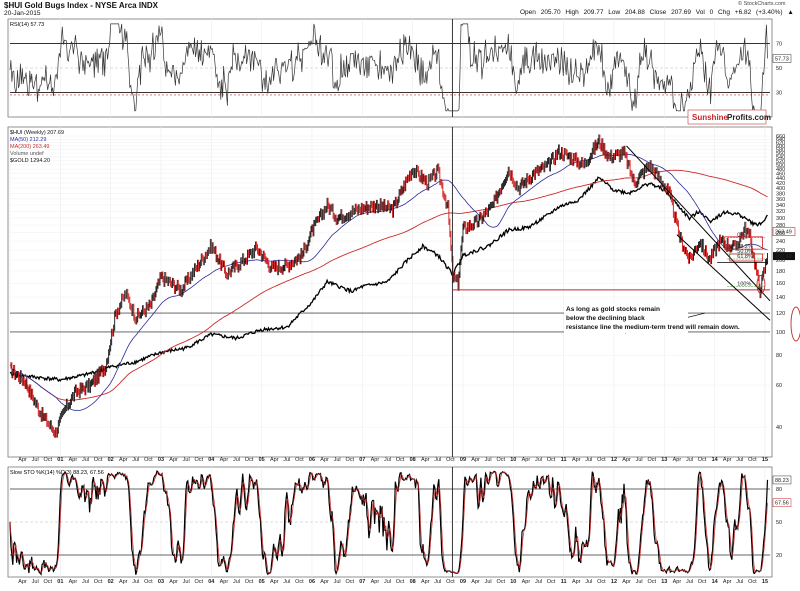 The height and width of the screenshot is (591, 800). I want to click on fib-label: 100%, so click(744, 284).